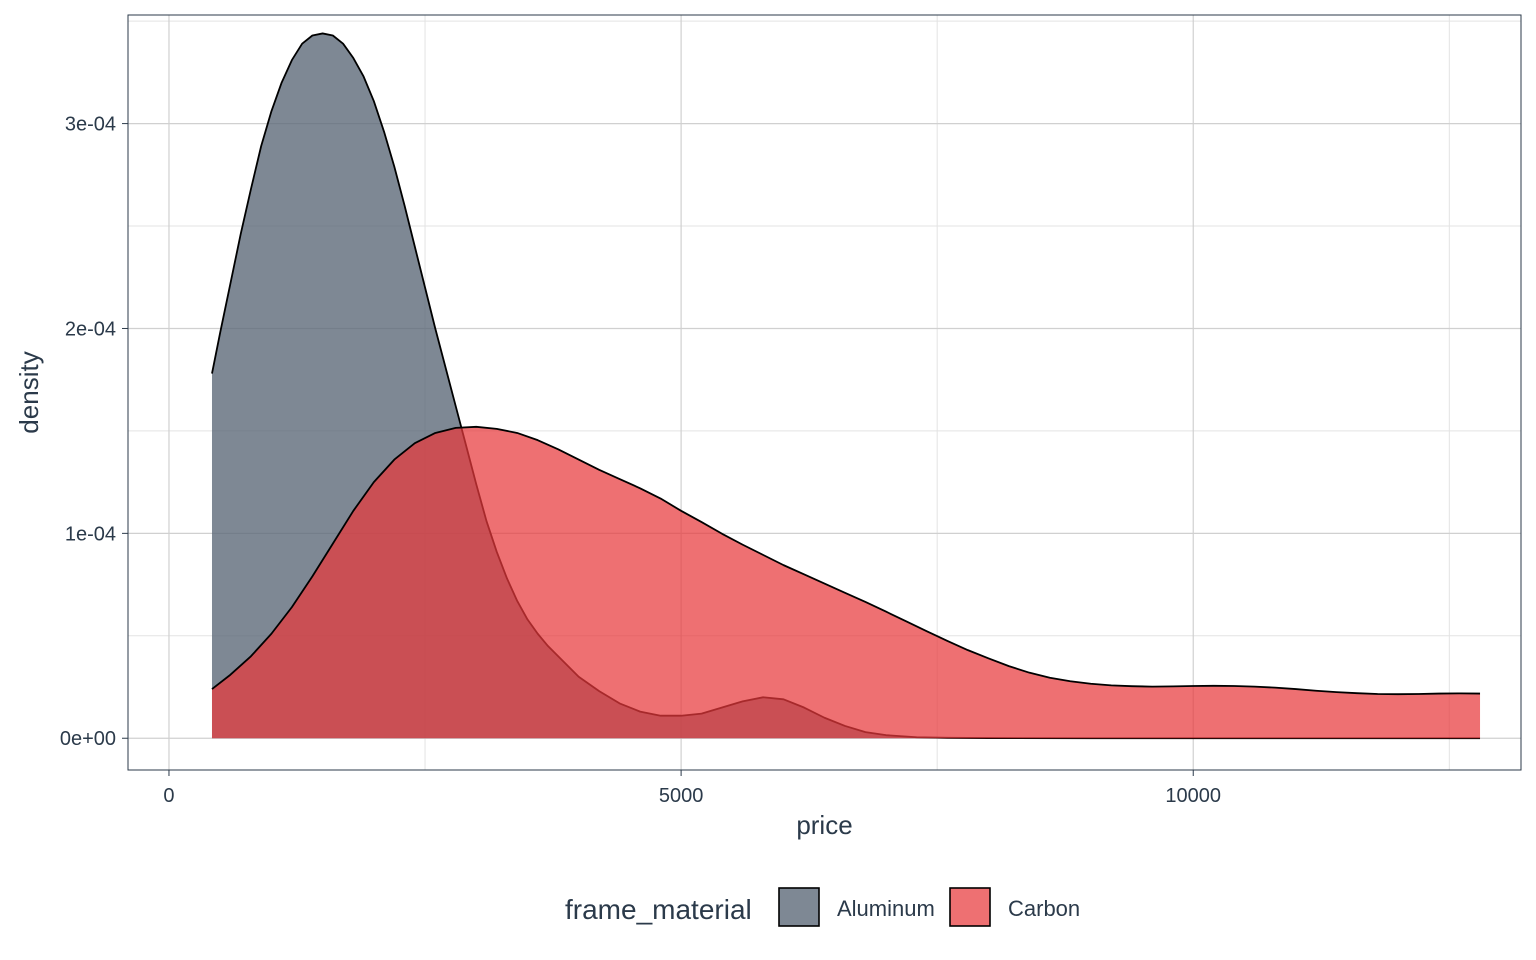 The height and width of the screenshot is (960, 1536). I want to click on x-tick-label: 5000, so click(681, 796).